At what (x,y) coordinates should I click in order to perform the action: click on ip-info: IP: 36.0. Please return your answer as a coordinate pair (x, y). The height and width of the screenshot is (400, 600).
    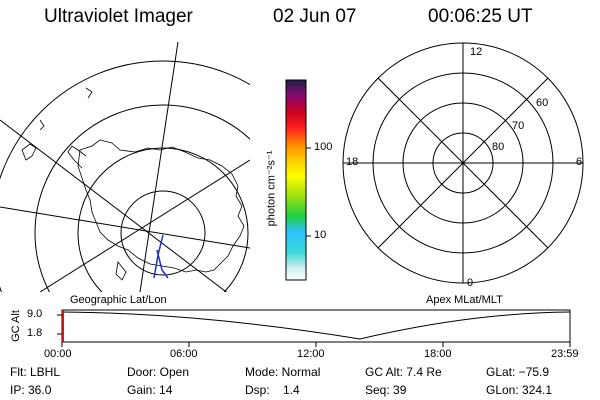
    Looking at the image, I should click on (31, 390).